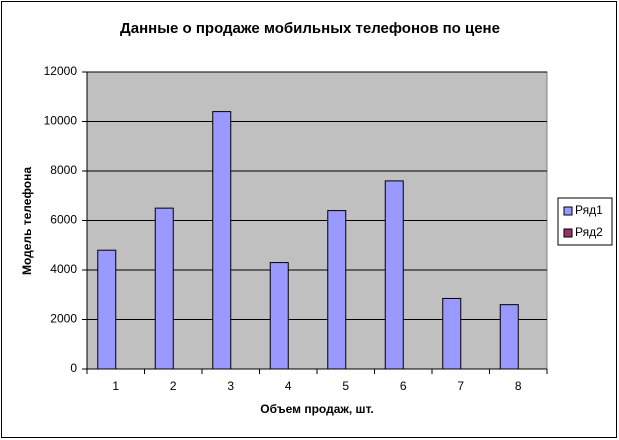  What do you see at coordinates (230, 386) in the screenshot?
I see `x-tick-label: 3` at bounding box center [230, 386].